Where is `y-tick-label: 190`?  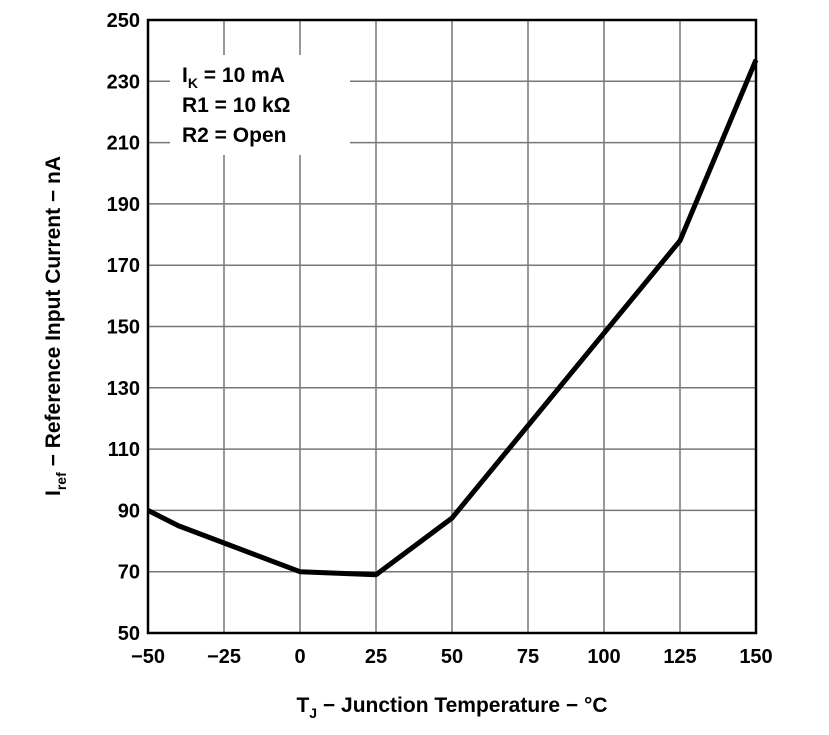
y-tick-label: 190 is located at coordinates (123, 205).